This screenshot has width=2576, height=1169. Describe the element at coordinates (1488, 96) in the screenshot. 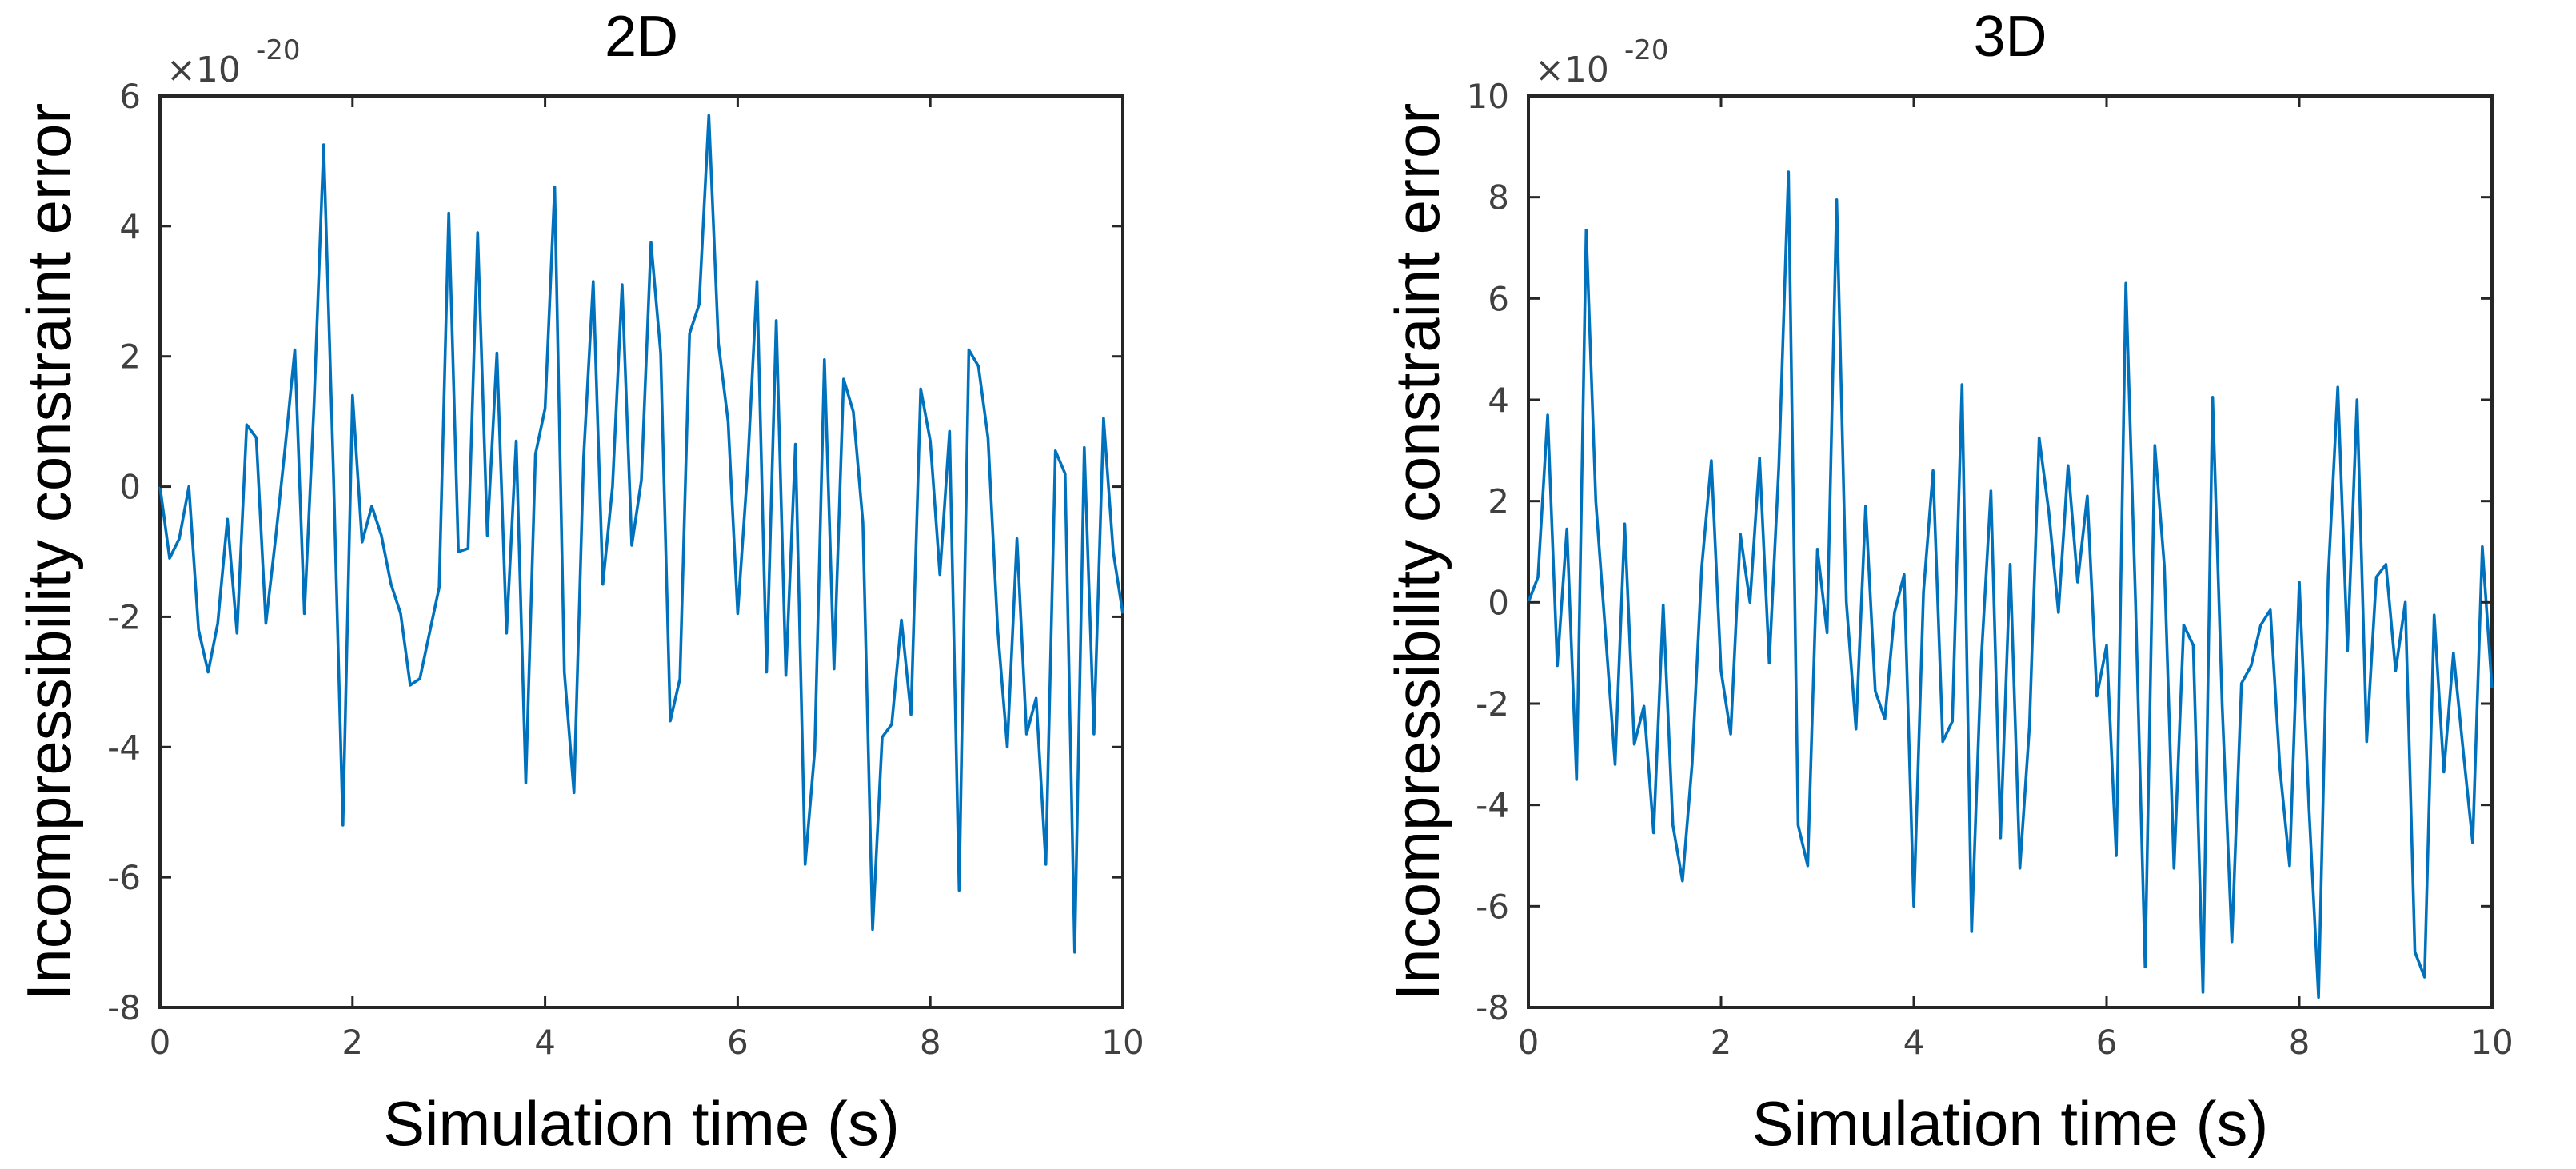

I see `y-tick-label: 10` at that location.